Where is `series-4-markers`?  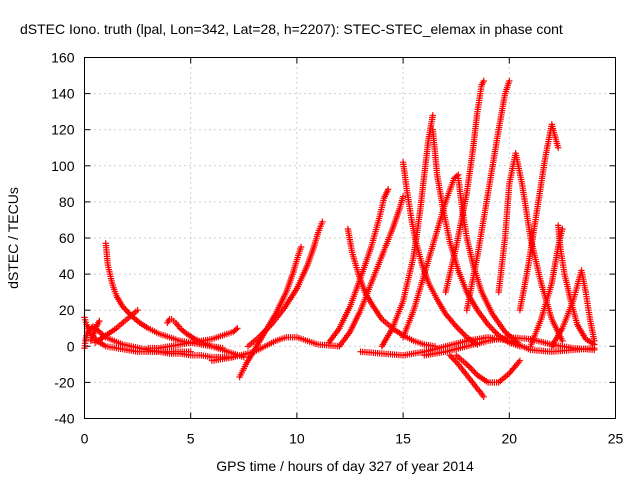 series-4-markers is located at coordinates (164, 296).